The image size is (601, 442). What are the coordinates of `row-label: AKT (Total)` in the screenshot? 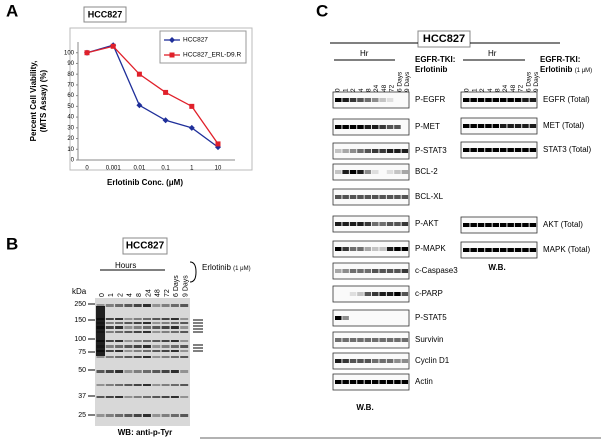 It's located at (563, 224).